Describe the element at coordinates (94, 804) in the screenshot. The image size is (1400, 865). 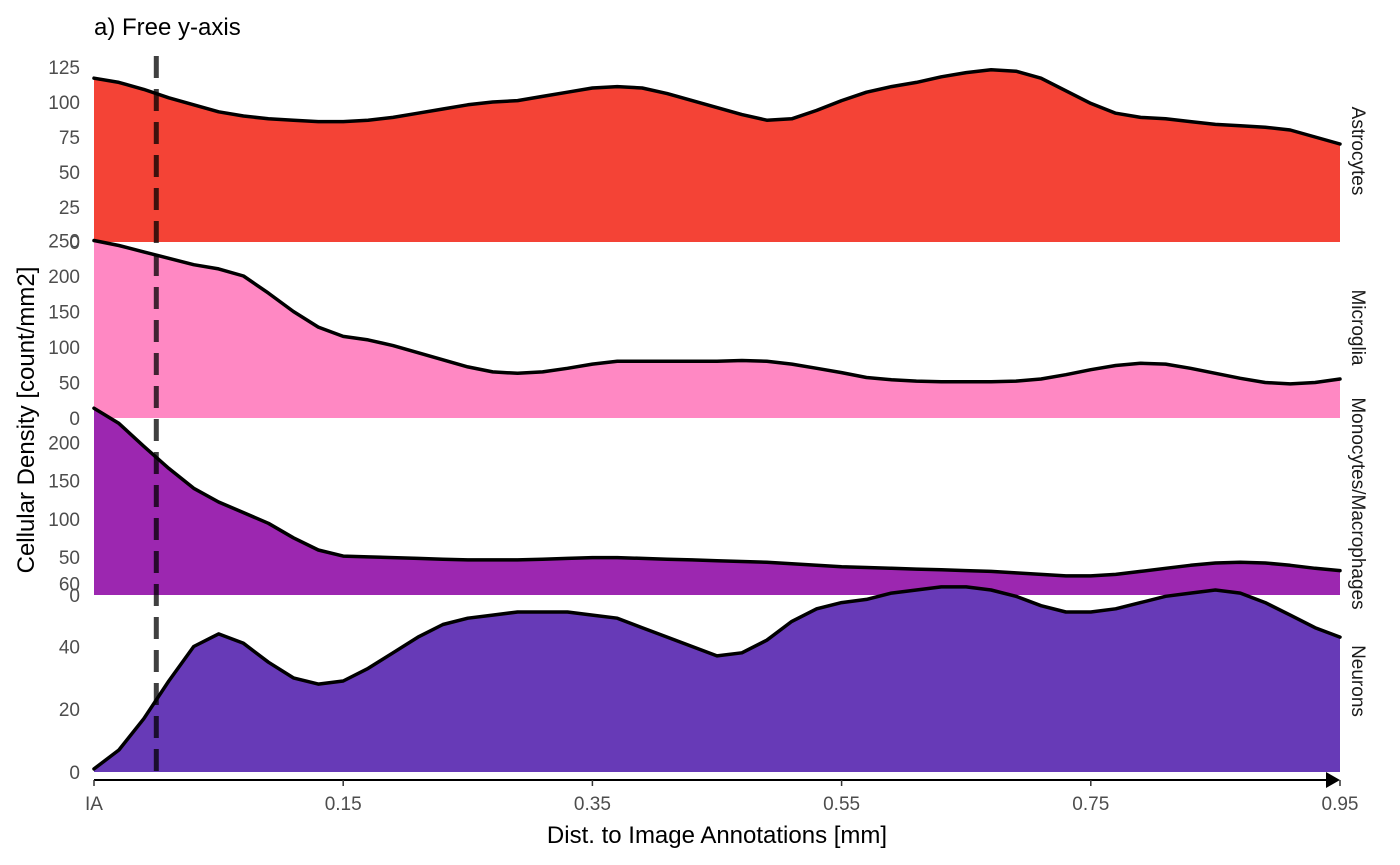
I see `x-tick-label: IA` at that location.